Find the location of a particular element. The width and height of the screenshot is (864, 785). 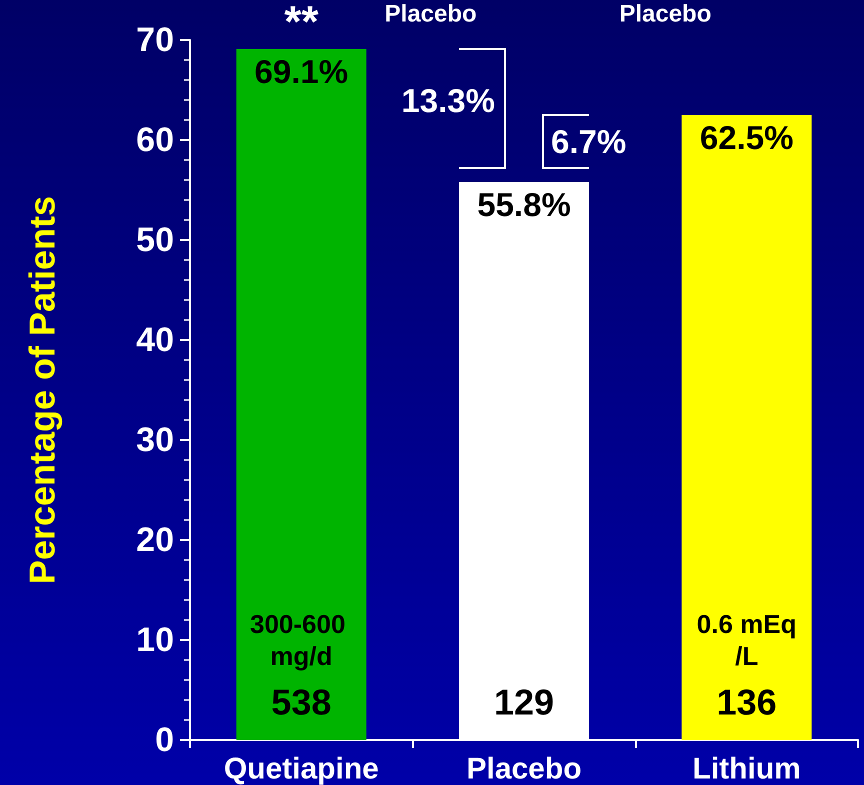

y-axis-title: Percentage of Patients is located at coordinates (42, 390).